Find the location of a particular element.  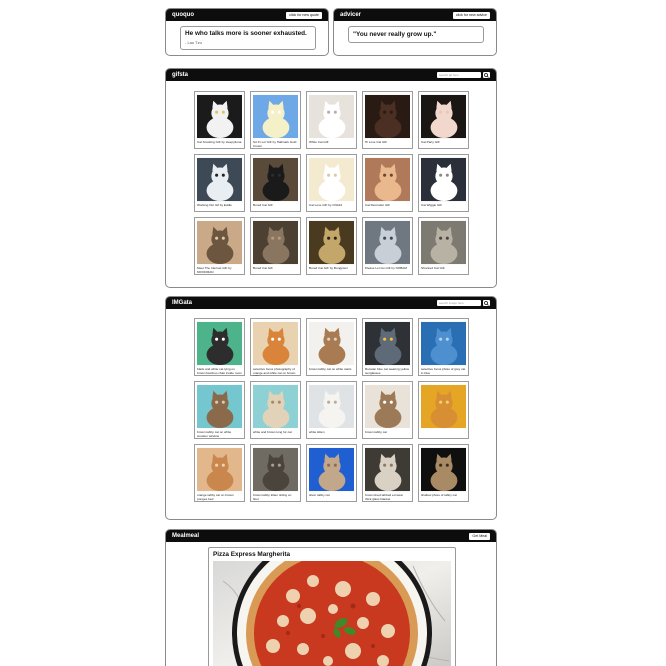

gifsta-header: gifsta is located at coordinates (331, 75).